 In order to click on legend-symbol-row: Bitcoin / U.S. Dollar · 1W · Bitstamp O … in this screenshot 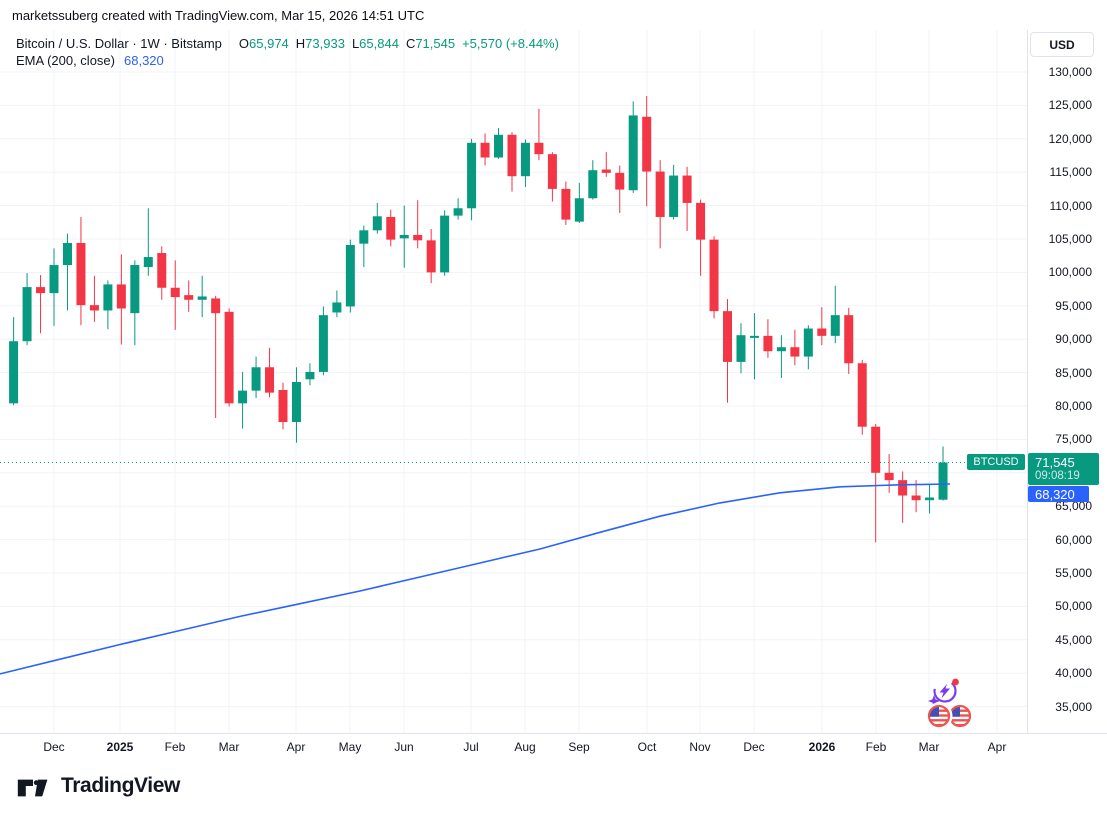, I will do `click(287, 44)`.